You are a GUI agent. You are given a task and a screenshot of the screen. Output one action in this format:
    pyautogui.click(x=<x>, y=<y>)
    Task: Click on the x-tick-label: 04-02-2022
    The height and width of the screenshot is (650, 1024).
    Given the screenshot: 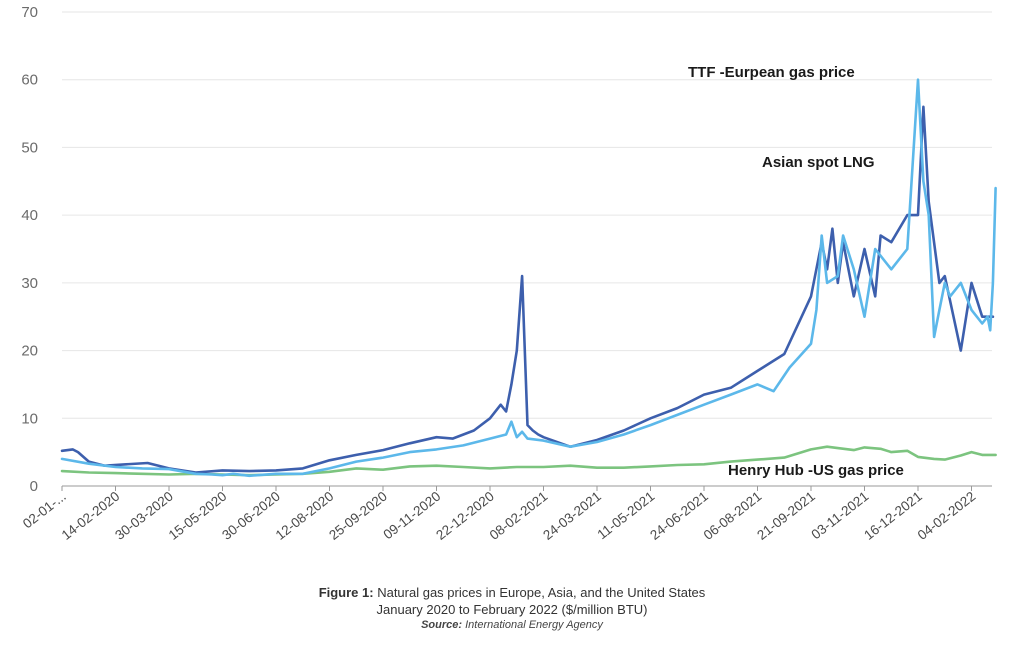 What is the action you would take?
    pyautogui.click(x=947, y=516)
    